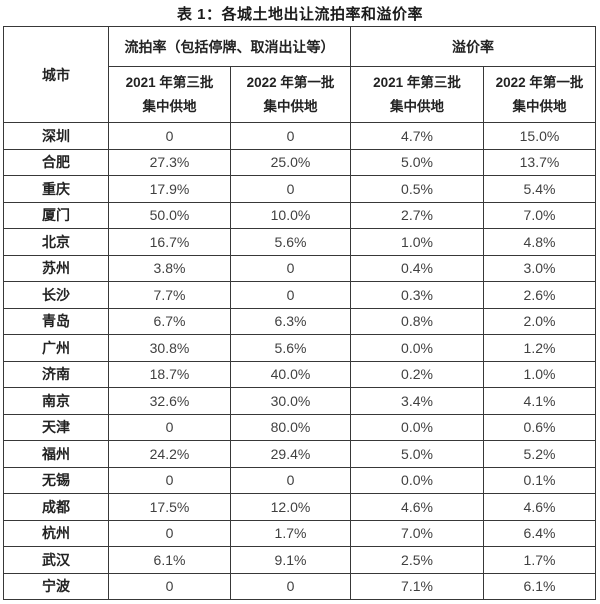 The image size is (600, 604). Describe the element at coordinates (169, 507) in the screenshot. I see `value-cell: 17.5%` at that location.